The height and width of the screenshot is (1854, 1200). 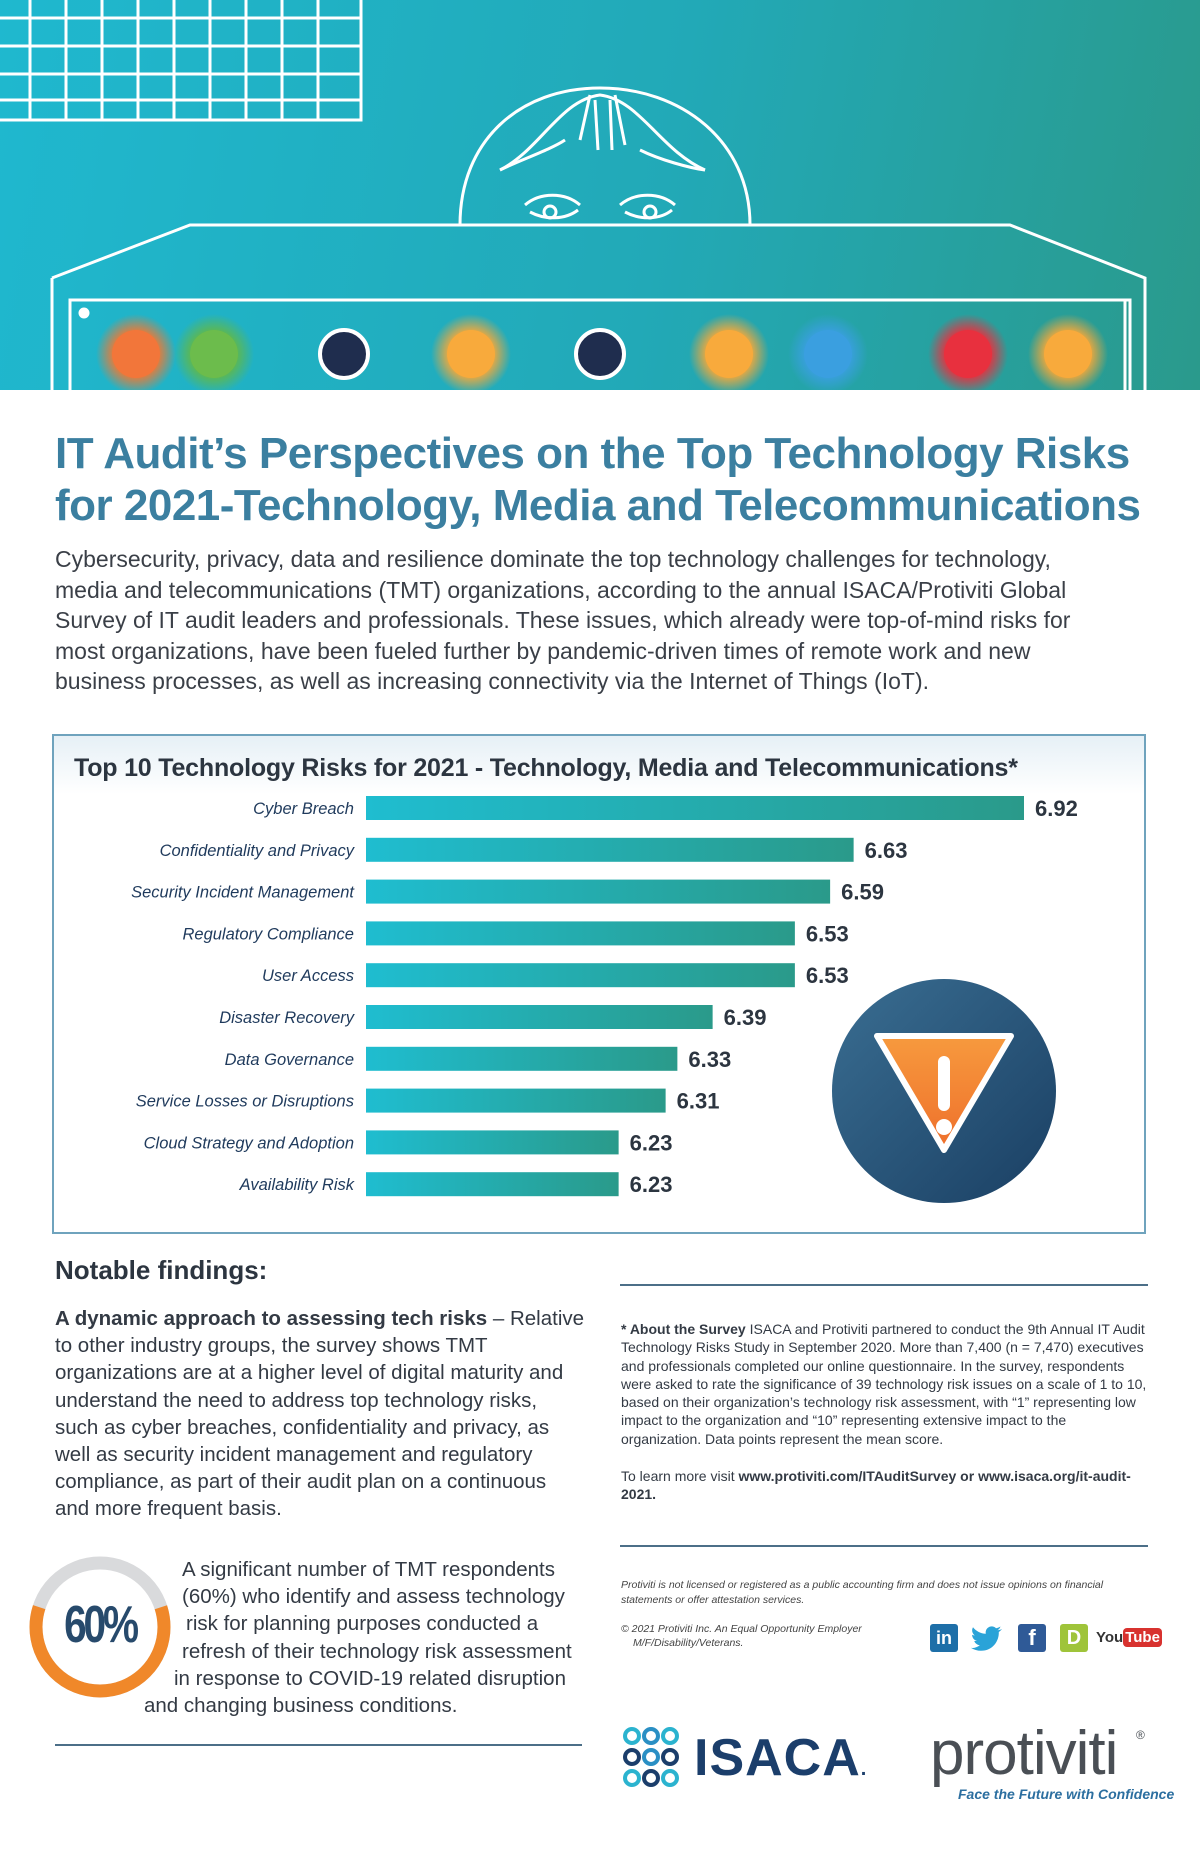 I want to click on findings-heading: Notable findings:, so click(x=161, y=1270).